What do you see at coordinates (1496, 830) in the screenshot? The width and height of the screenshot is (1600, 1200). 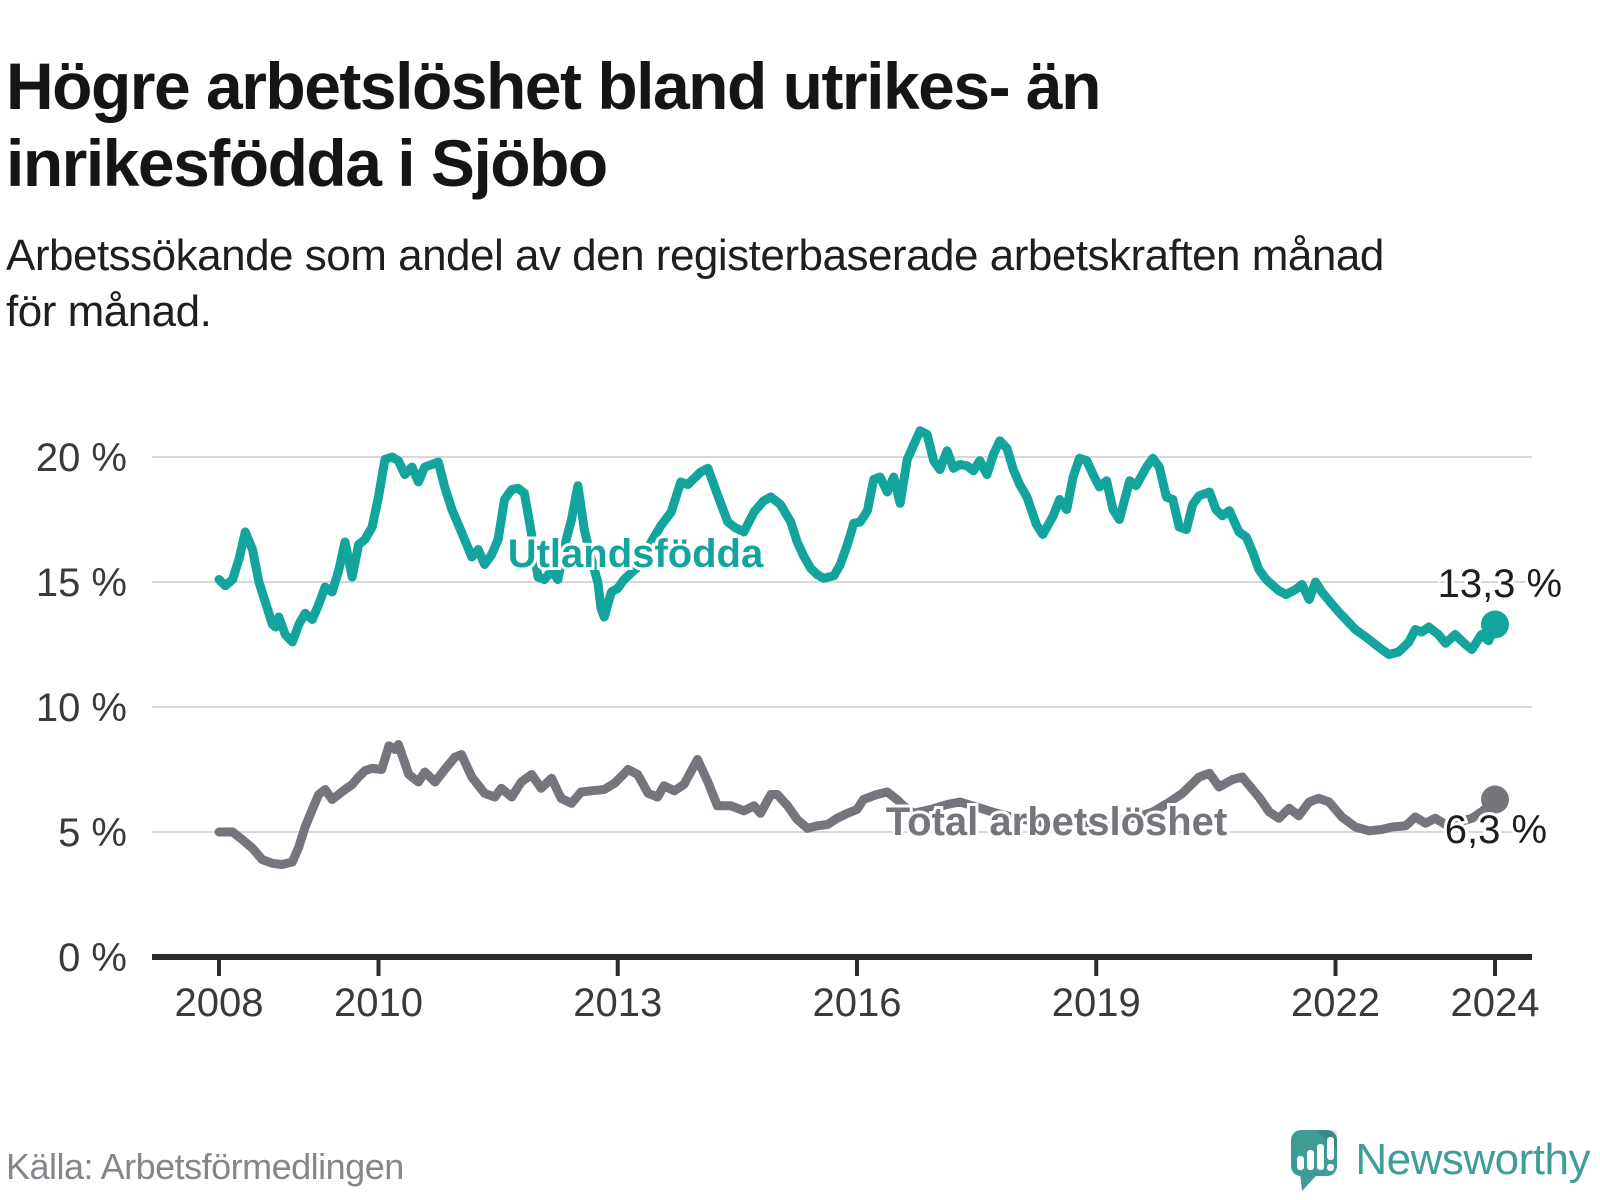 I see `total-value-label: 6,3 %` at bounding box center [1496, 830].